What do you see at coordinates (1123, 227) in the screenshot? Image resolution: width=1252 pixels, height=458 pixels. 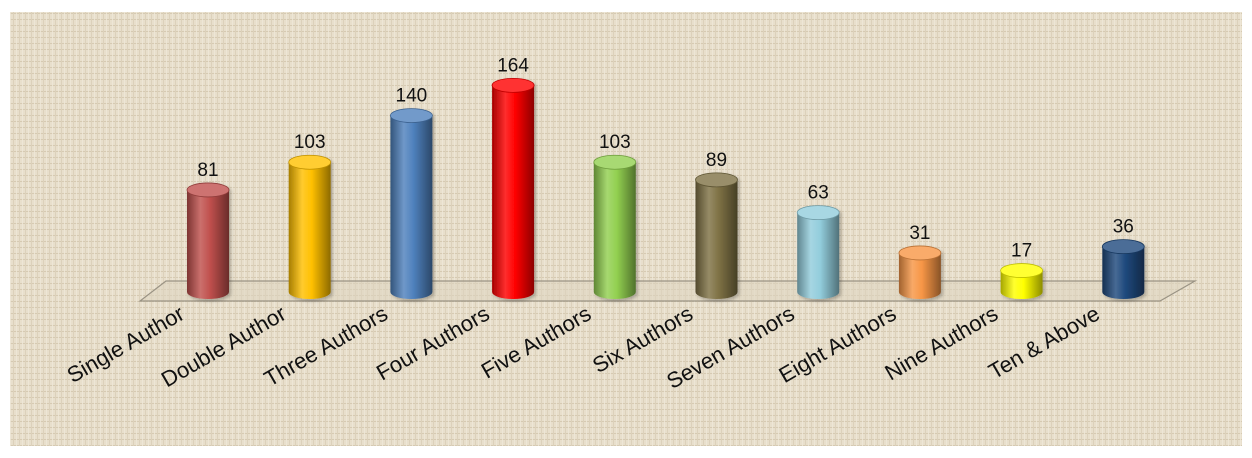 I see `data-label: 36` at bounding box center [1123, 227].